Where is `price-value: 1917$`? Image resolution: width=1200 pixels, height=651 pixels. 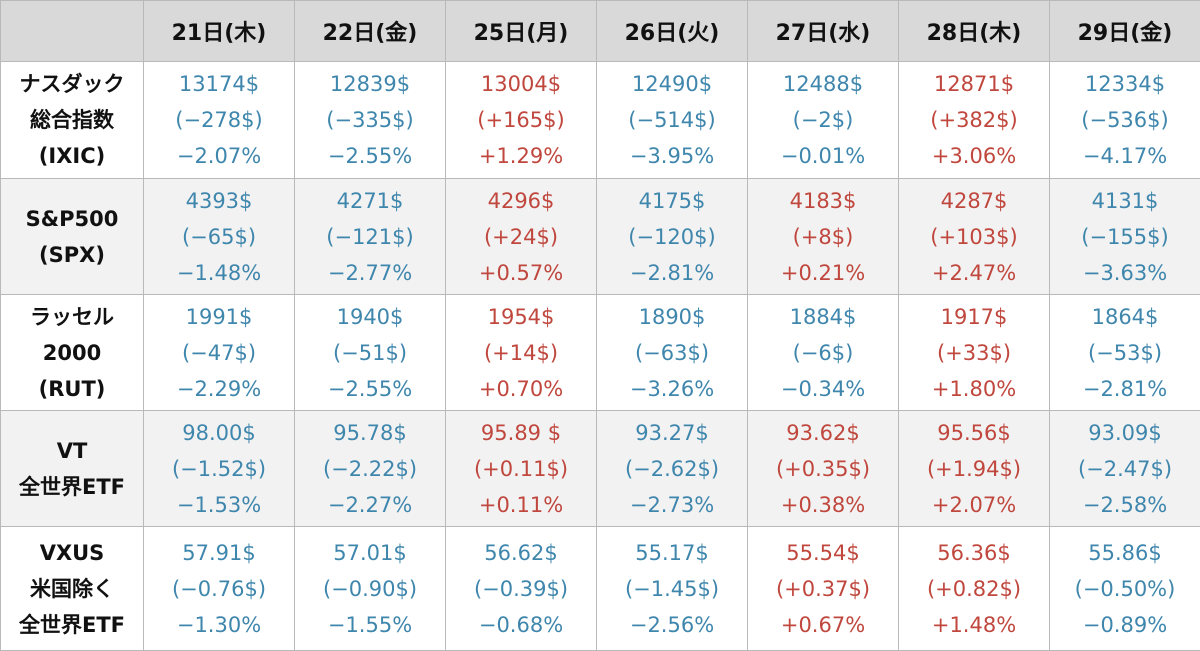
price-value: 1917$ is located at coordinates (974, 316).